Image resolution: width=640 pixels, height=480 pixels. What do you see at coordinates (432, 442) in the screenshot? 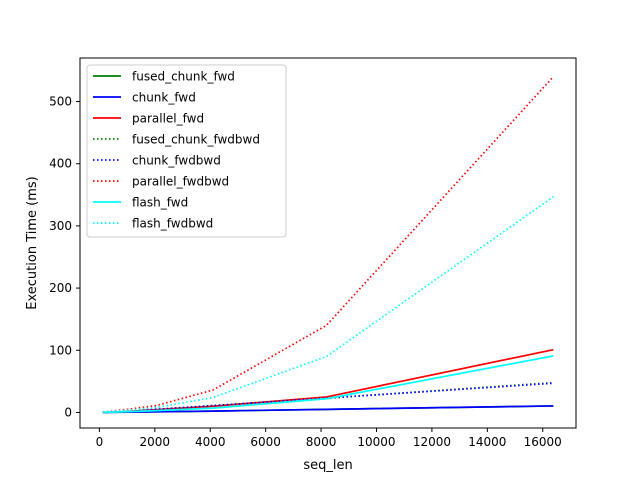
I see `x-tick-label: 12000` at bounding box center [432, 442].